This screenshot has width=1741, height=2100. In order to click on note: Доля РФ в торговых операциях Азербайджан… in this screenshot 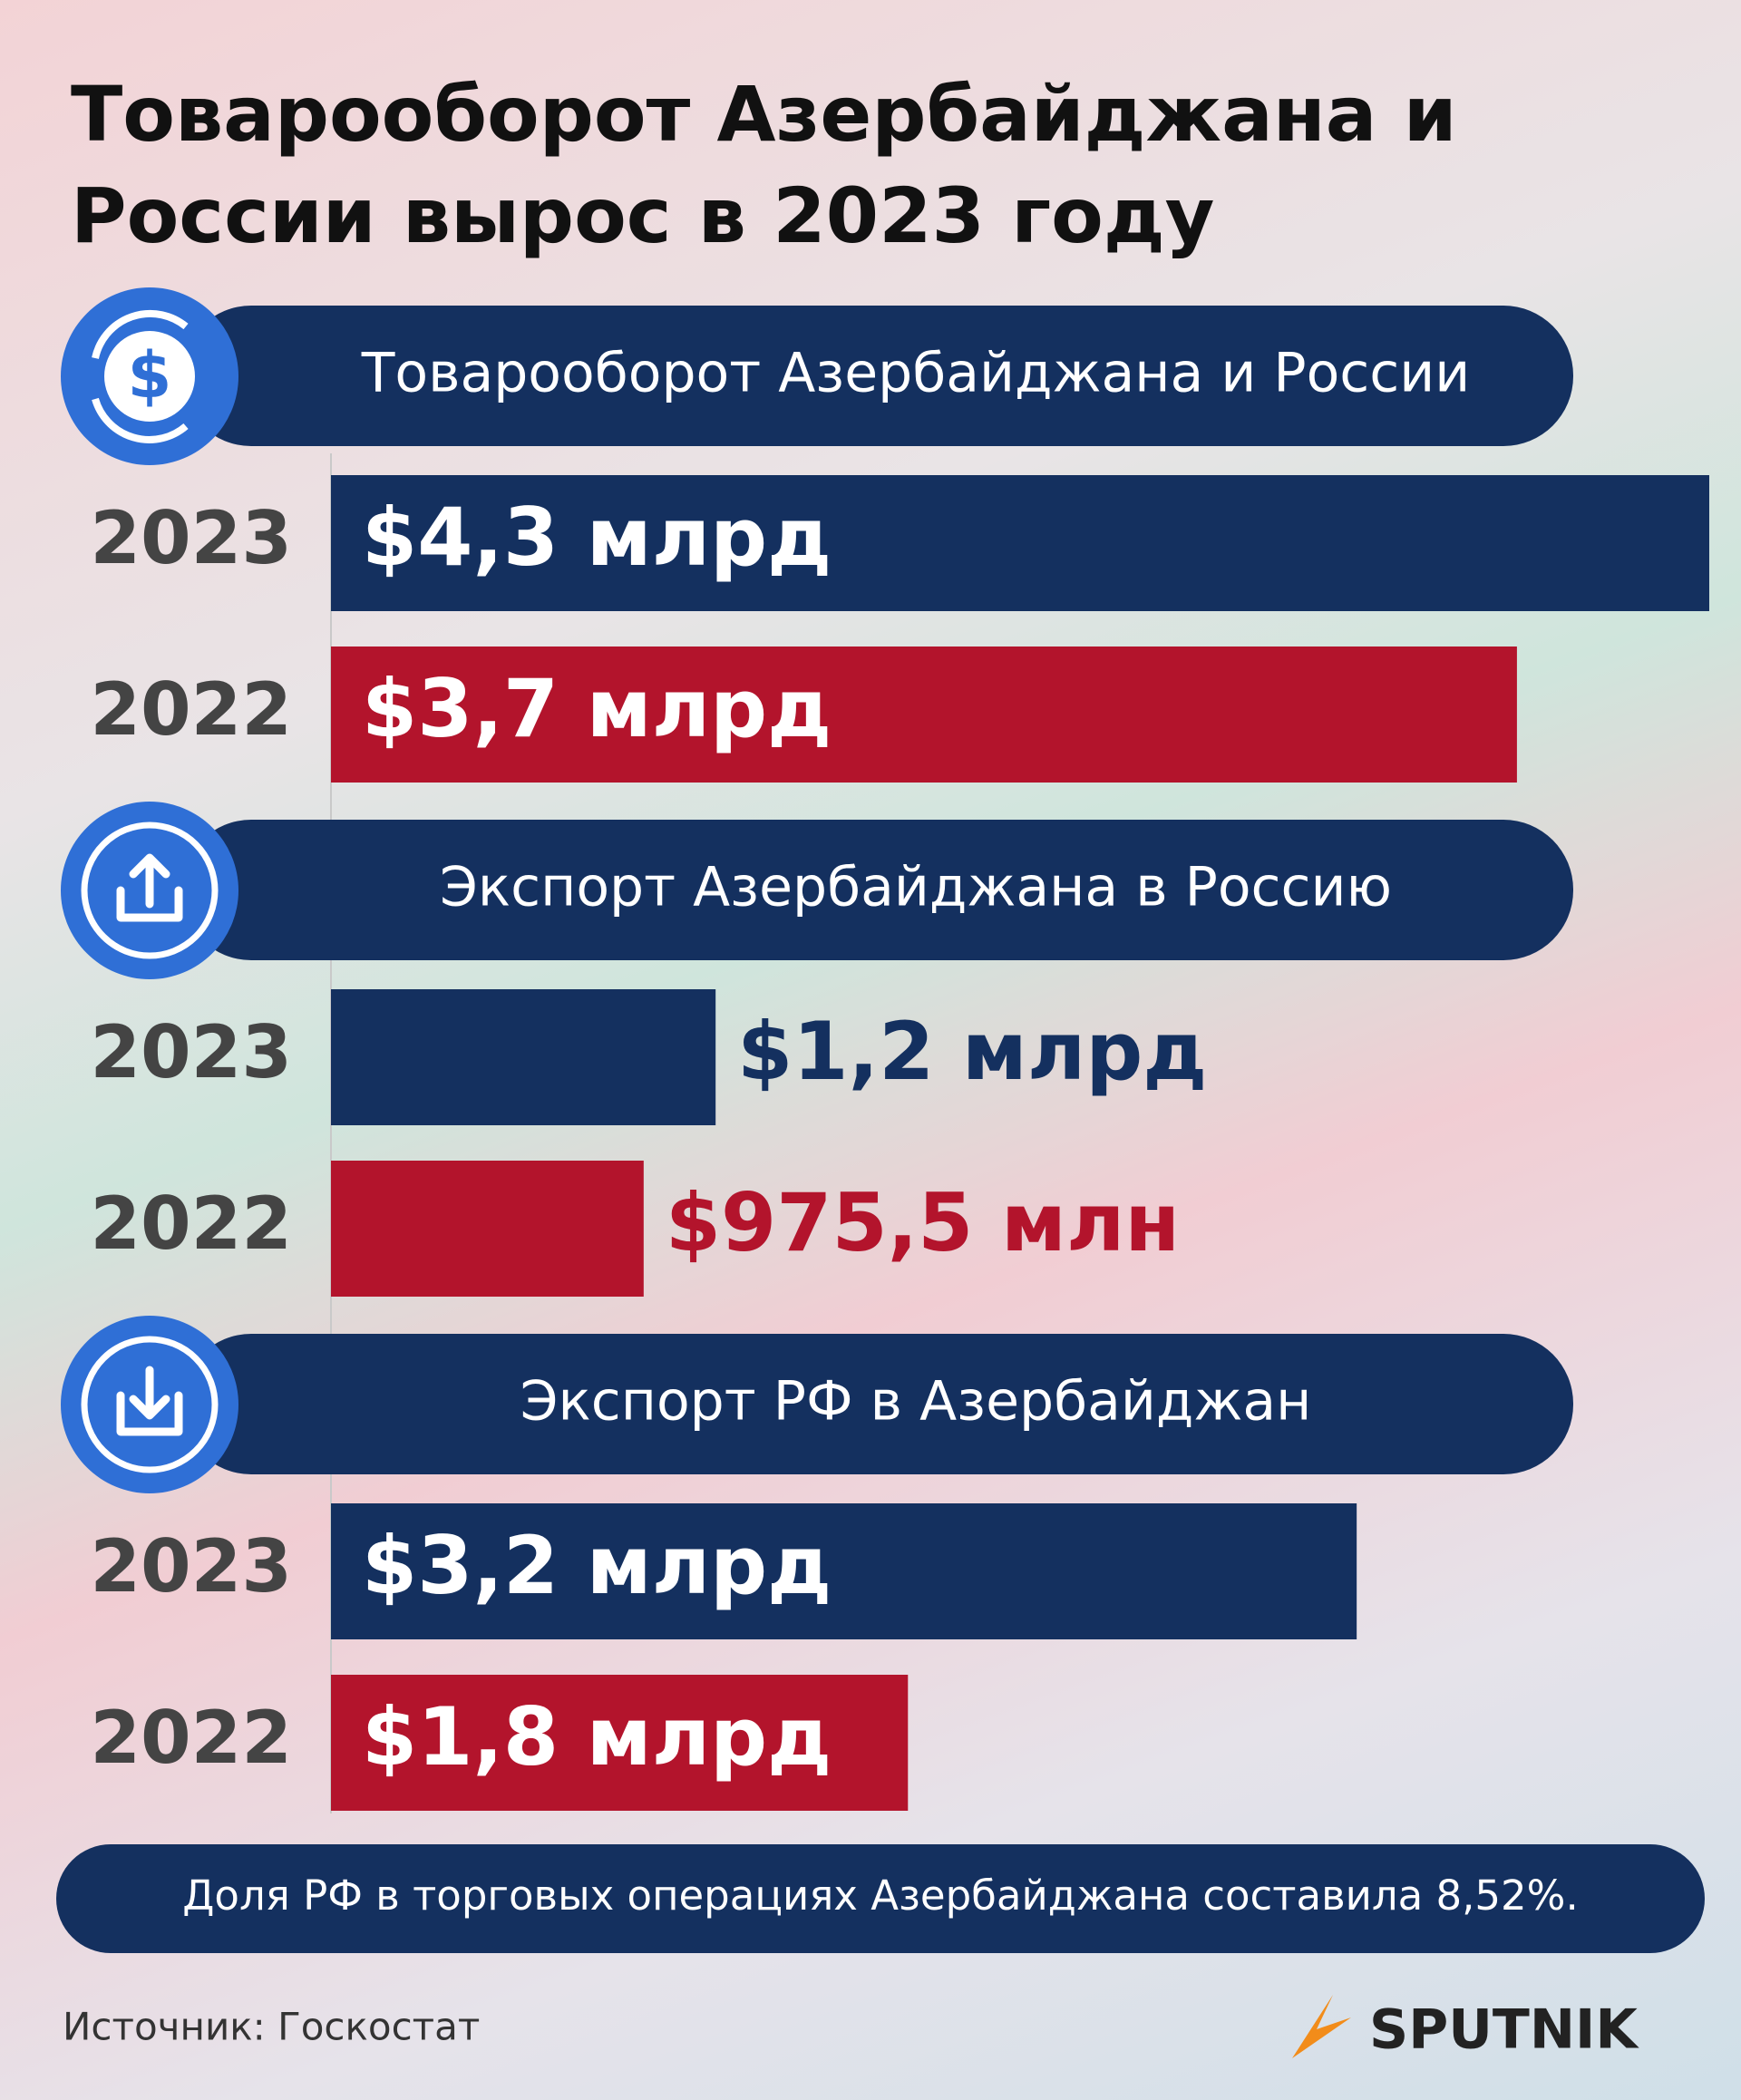, I will do `click(880, 1896)`.